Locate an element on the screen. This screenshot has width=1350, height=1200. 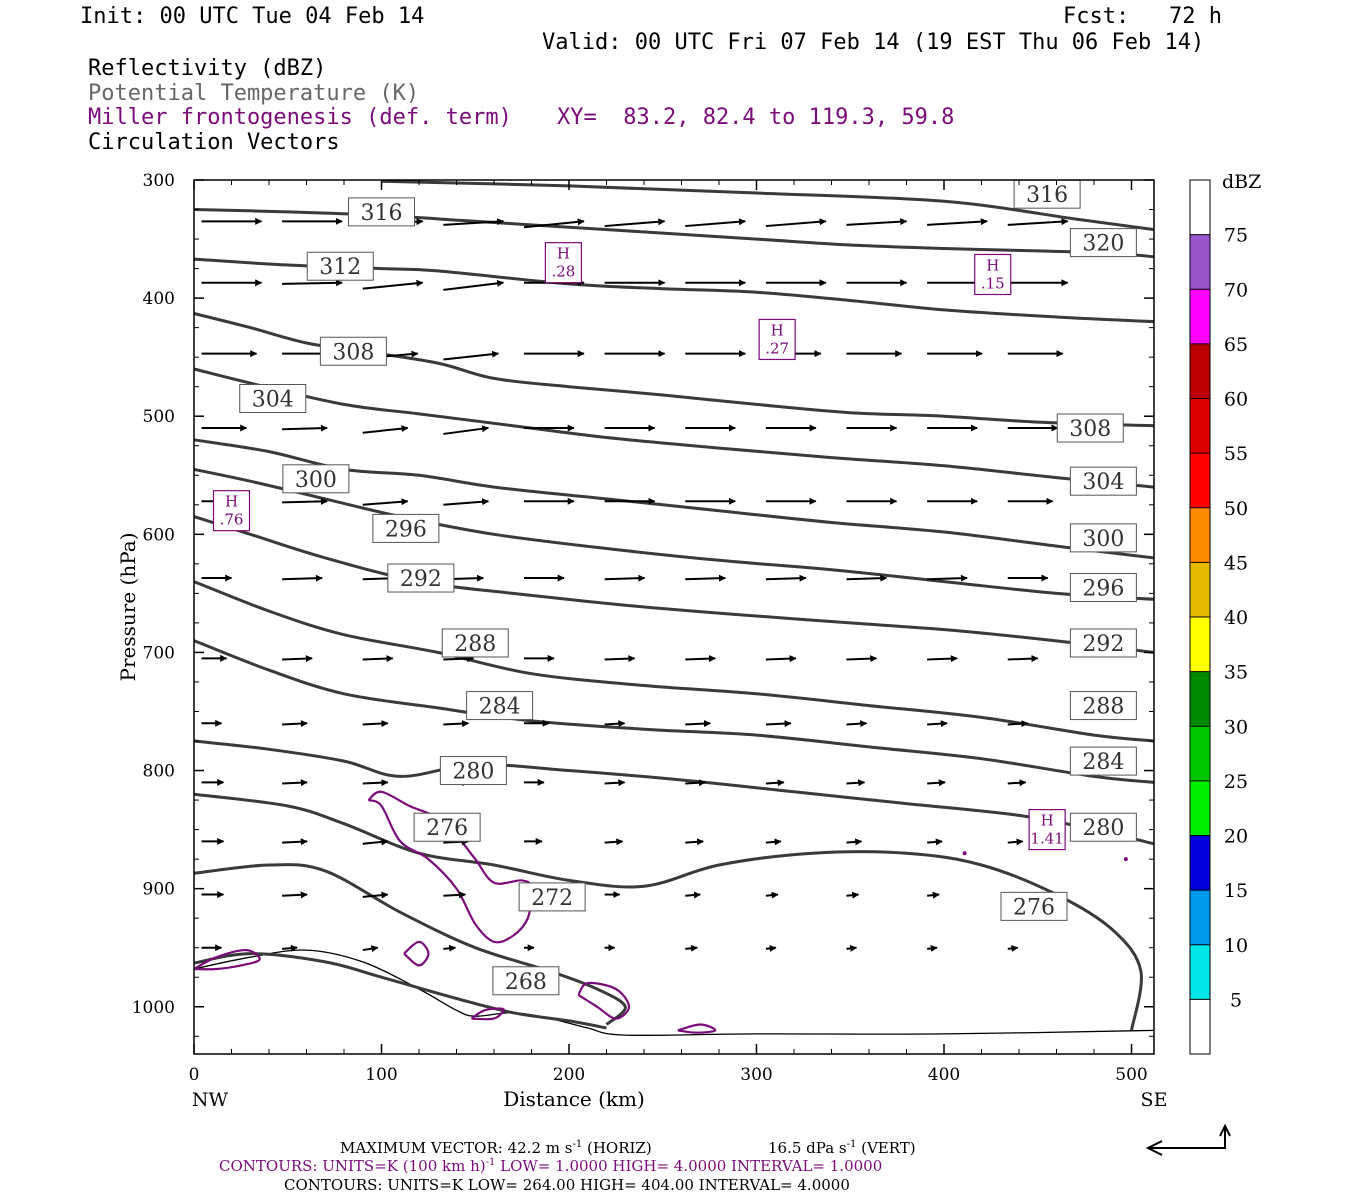
theta-label-308: 308 is located at coordinates (353, 352).